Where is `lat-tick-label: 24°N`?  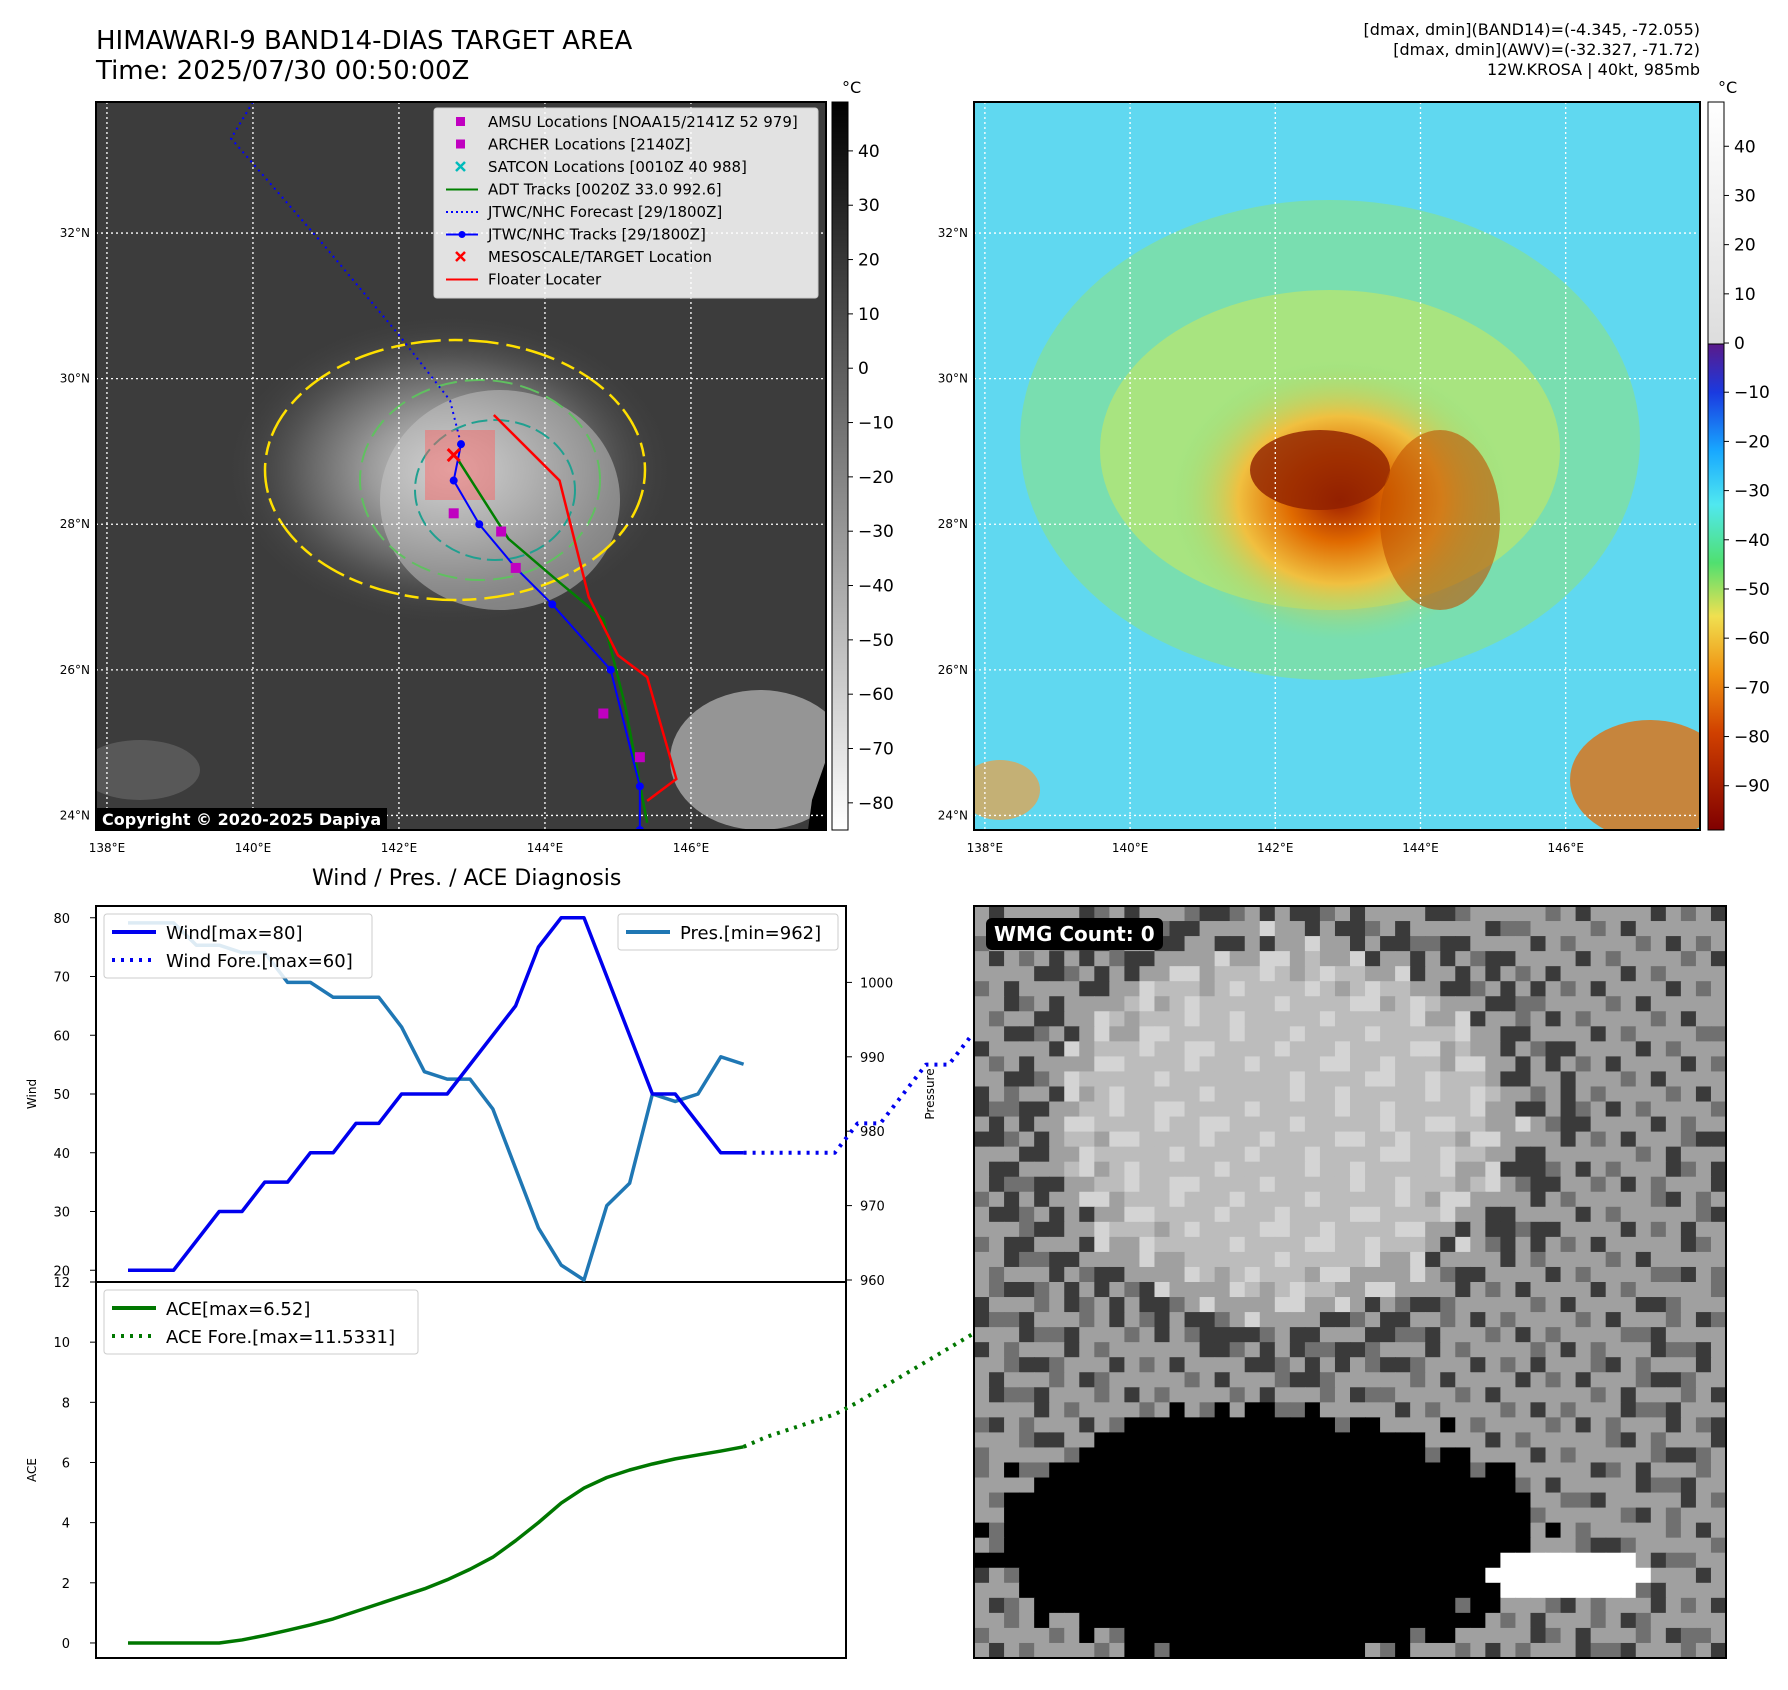
lat-tick-label: 24°N is located at coordinates (75, 815).